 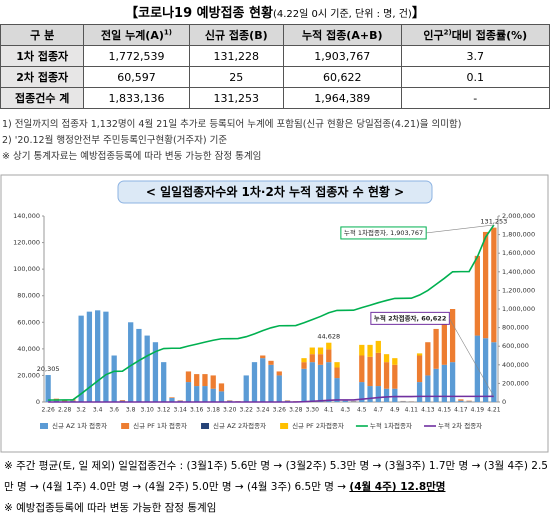 What do you see at coordinates (228, 466) in the screenshot?
I see `weekly-value: (3월1주) 5.6만 명` at bounding box center [228, 466].